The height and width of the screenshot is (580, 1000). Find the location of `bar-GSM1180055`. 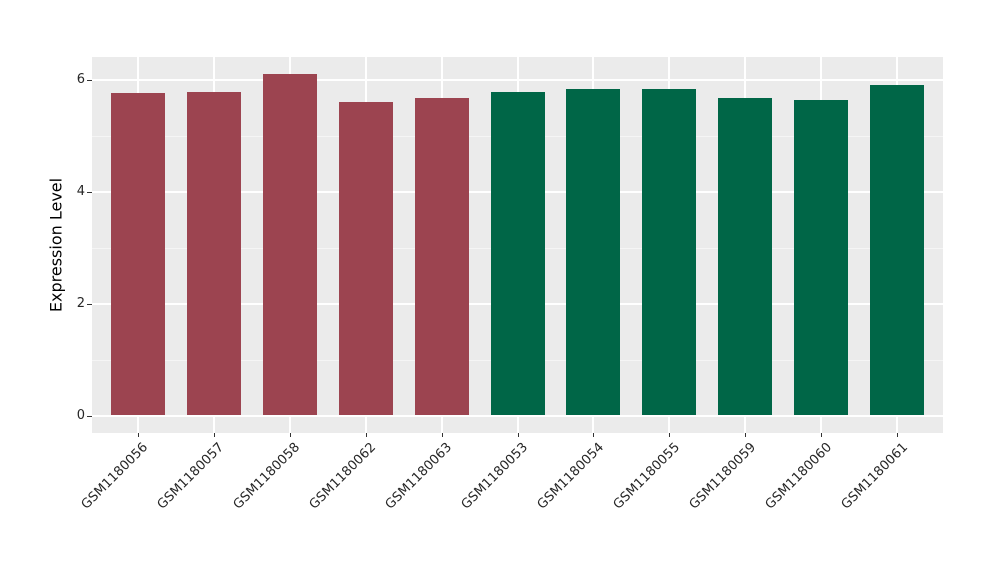

bar-GSM1180055 is located at coordinates (669, 252).